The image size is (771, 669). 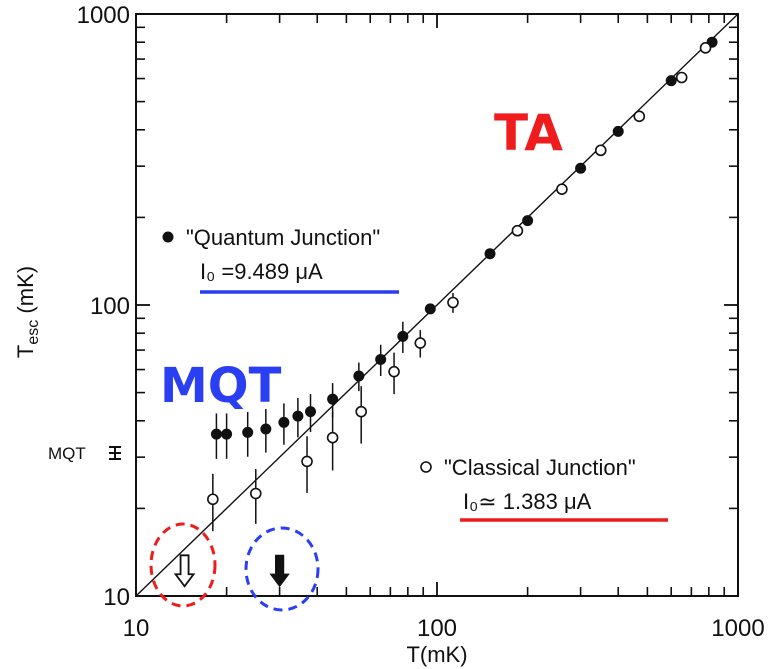 I want to click on filled-arrow-icon, so click(x=279, y=571).